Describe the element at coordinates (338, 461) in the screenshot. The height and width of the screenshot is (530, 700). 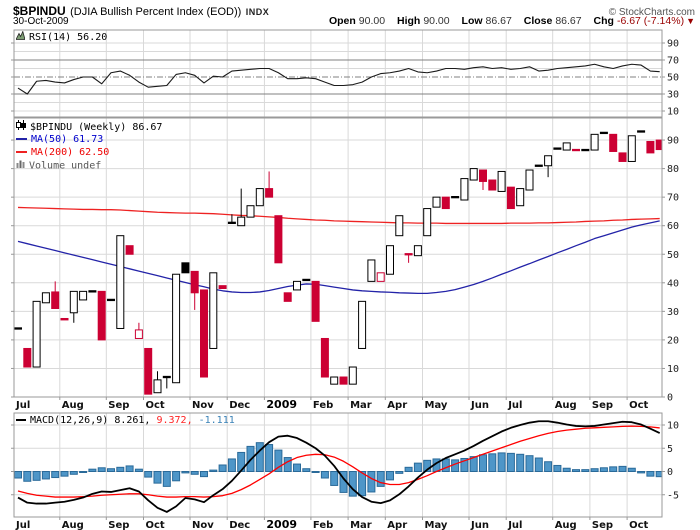
I see `macd-signal-line` at that location.